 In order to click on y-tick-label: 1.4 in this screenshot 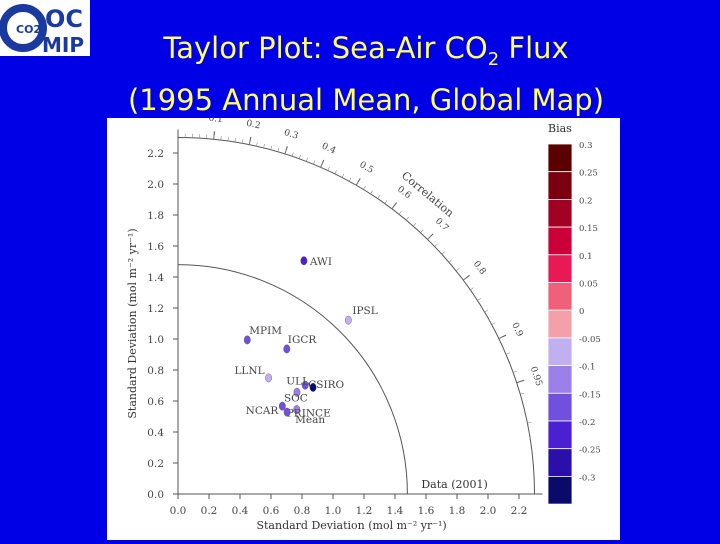, I will do `click(155, 278)`.